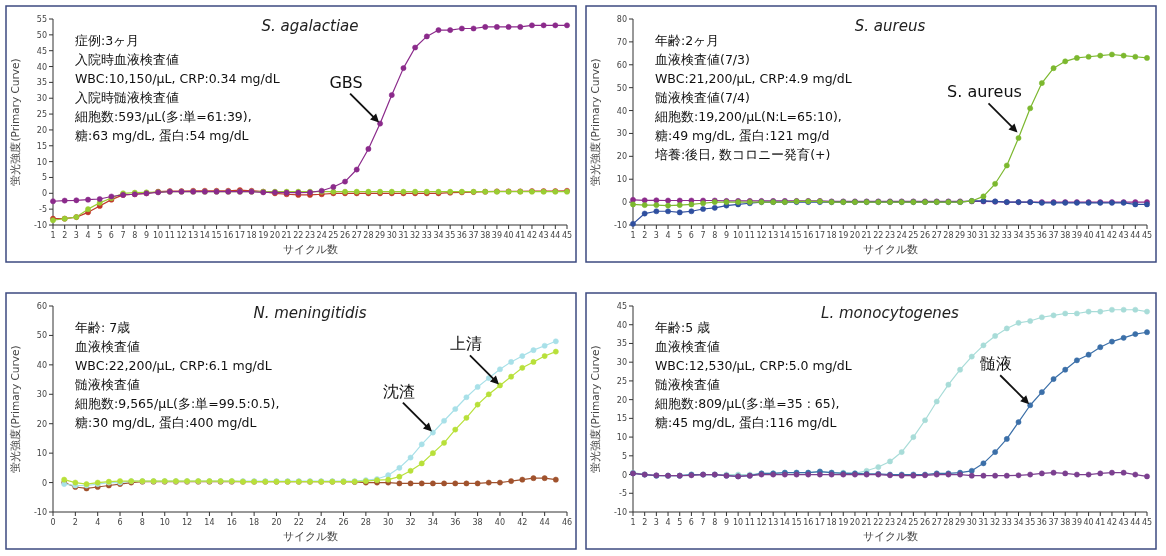 This screenshot has height=556, width=1166. Describe the element at coordinates (901, 522) in the screenshot. I see `x-tick-label: 24` at that location.